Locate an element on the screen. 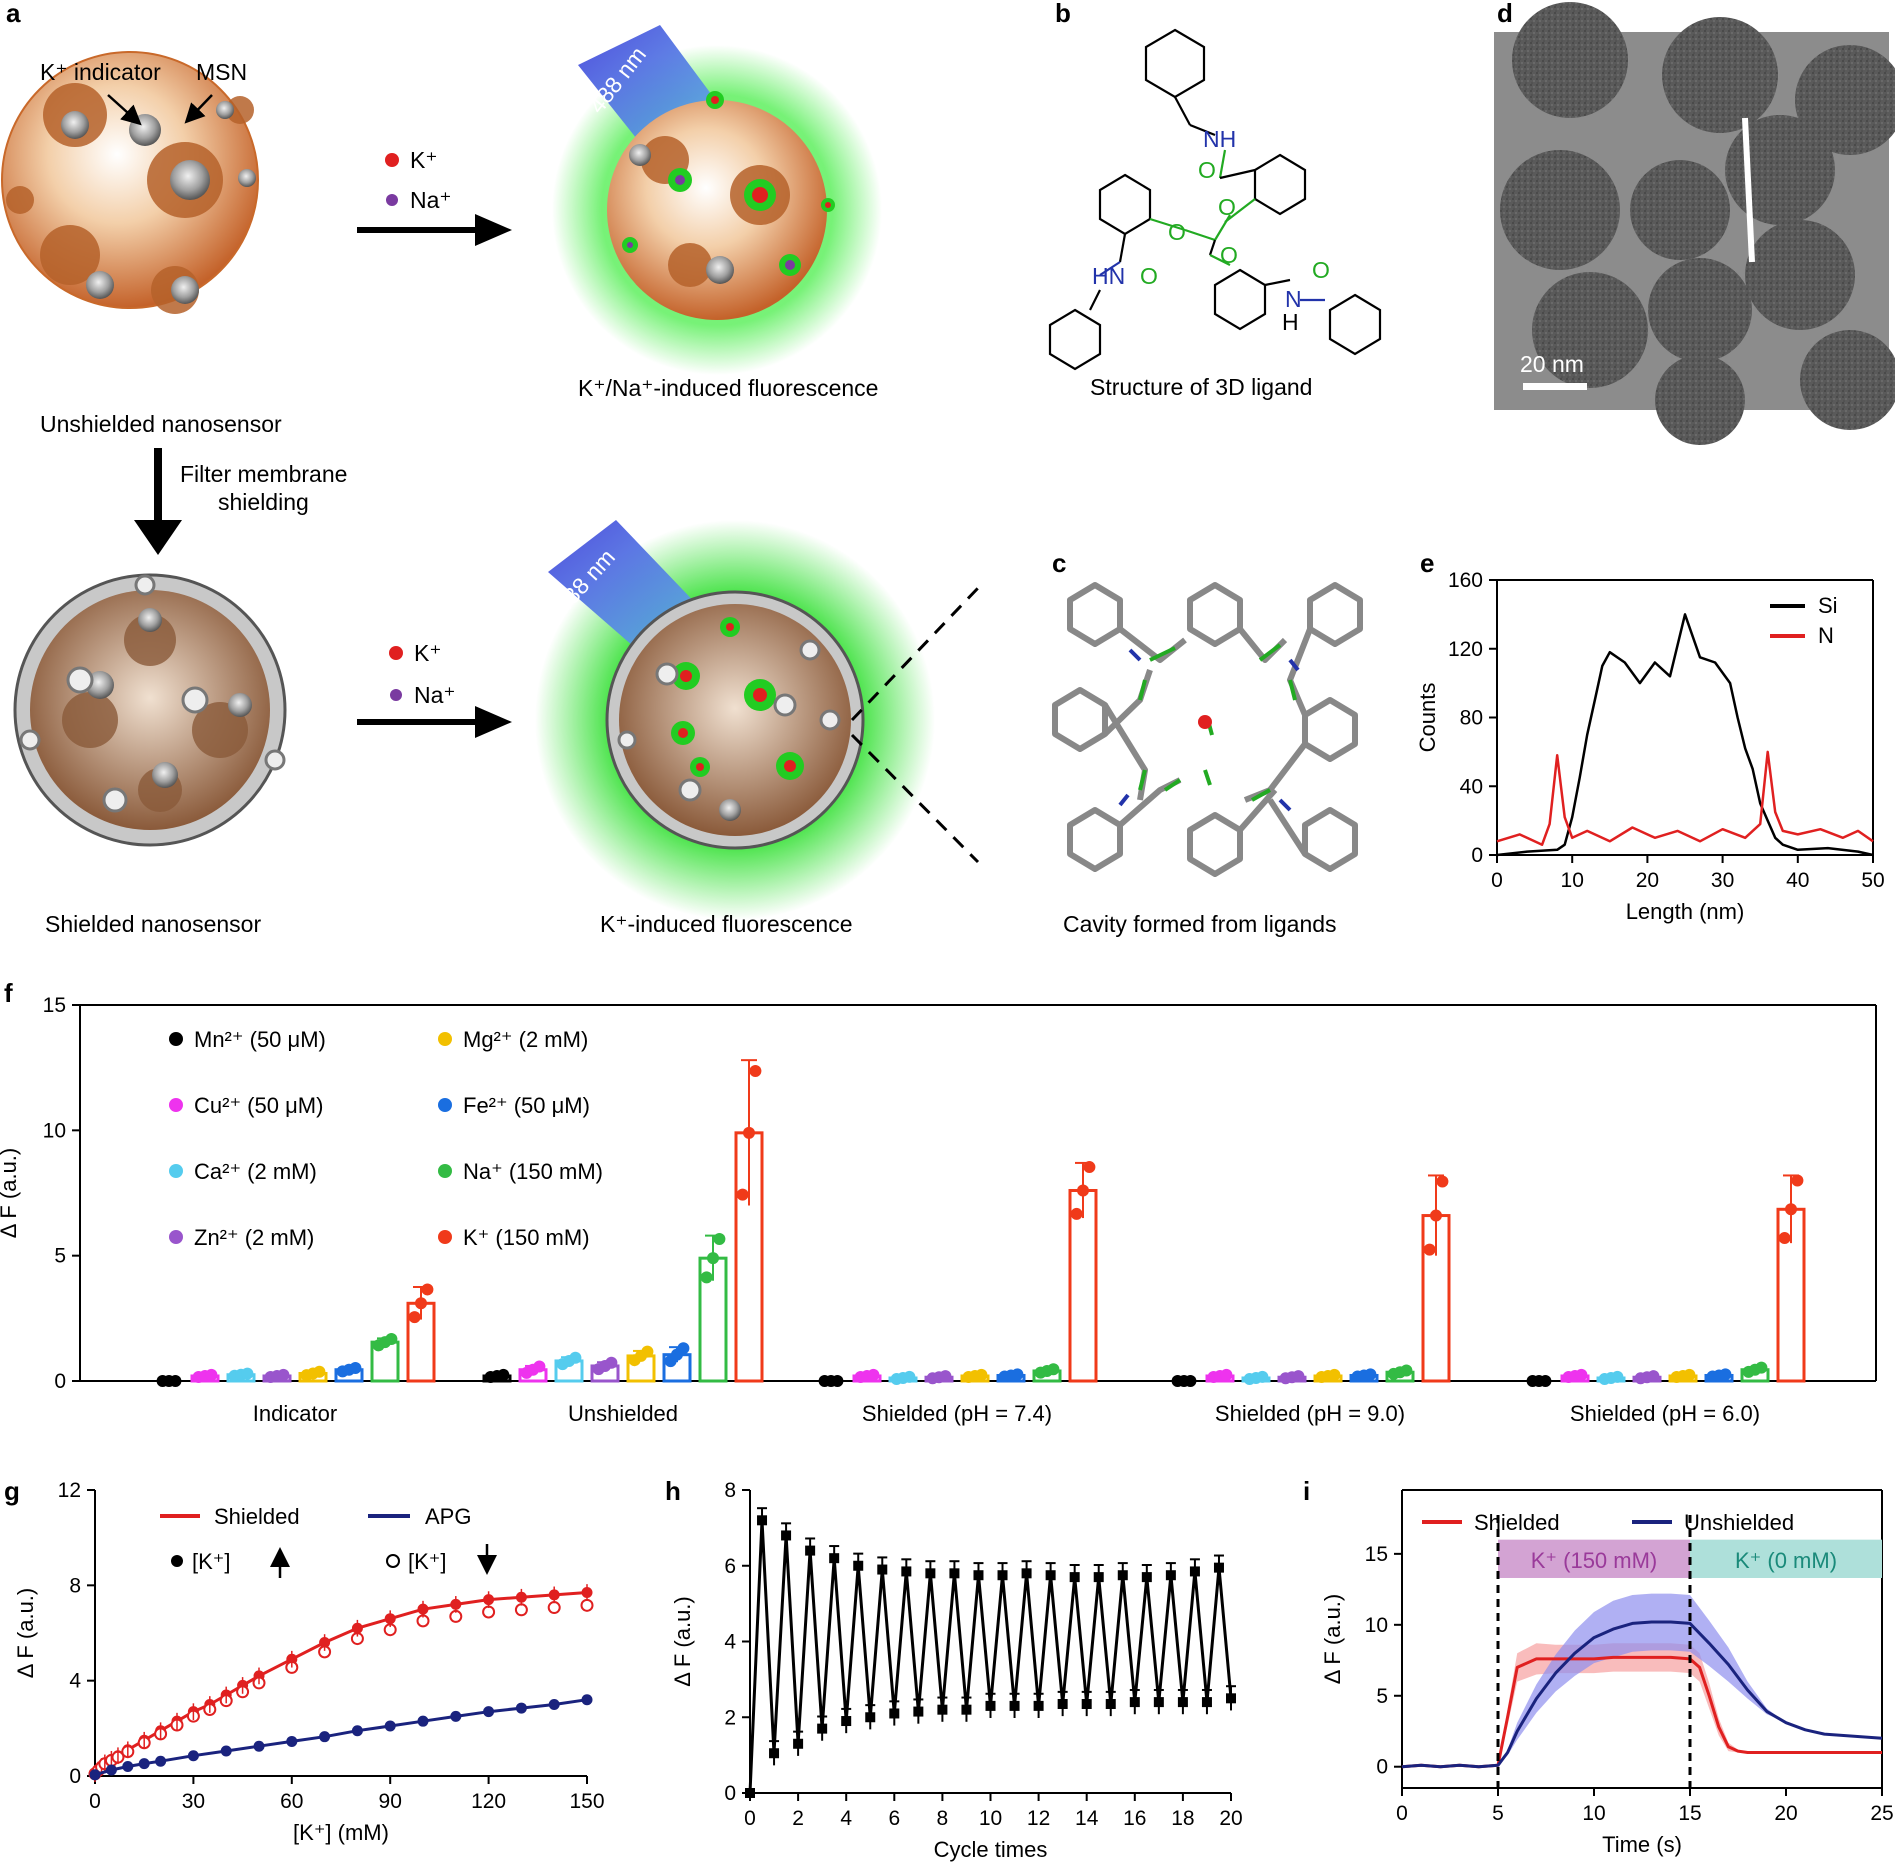  cavity-highlights is located at coordinates (1209, 727).